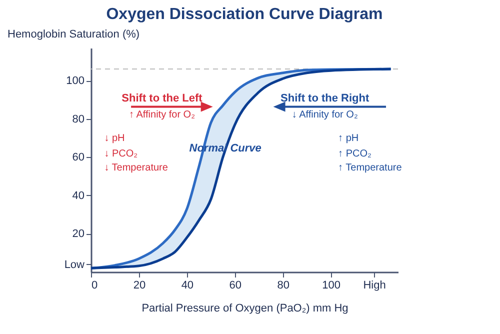 The image size is (500, 334). I want to click on chart-title: Oxygen Dissociation Curve Diagram, so click(244, 14).